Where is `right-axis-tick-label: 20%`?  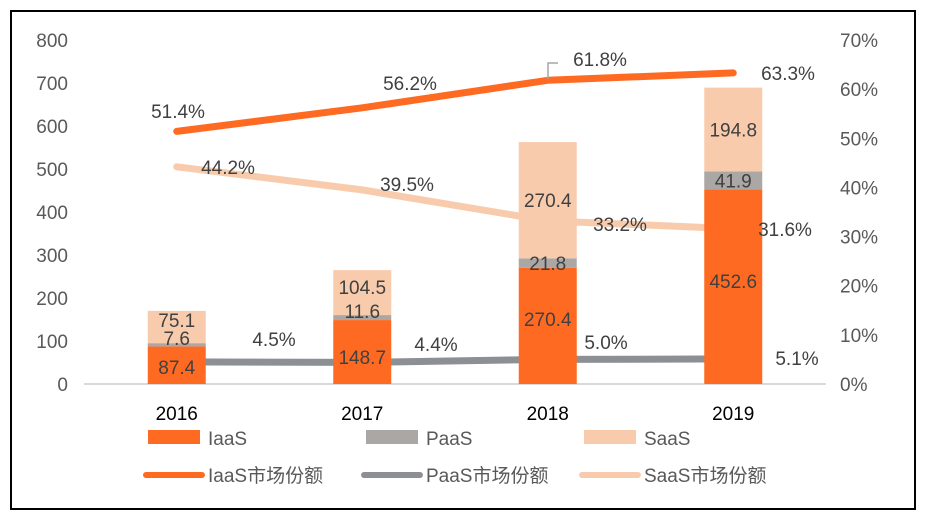 right-axis-tick-label: 20% is located at coordinates (859, 287).